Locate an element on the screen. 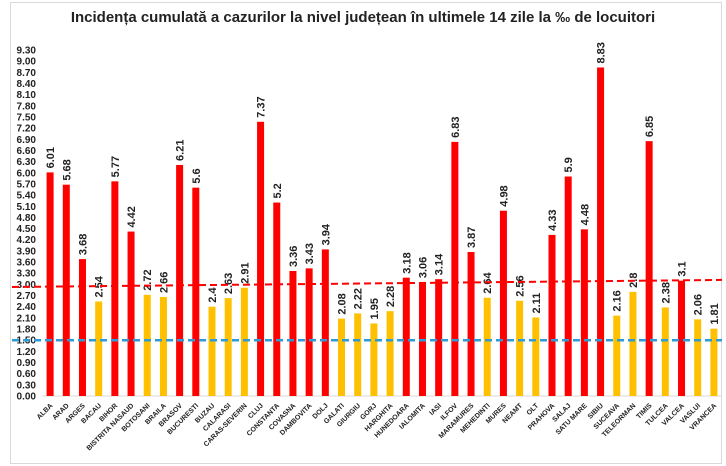 The image size is (726, 466). bar-vaslui is located at coordinates (698, 357).